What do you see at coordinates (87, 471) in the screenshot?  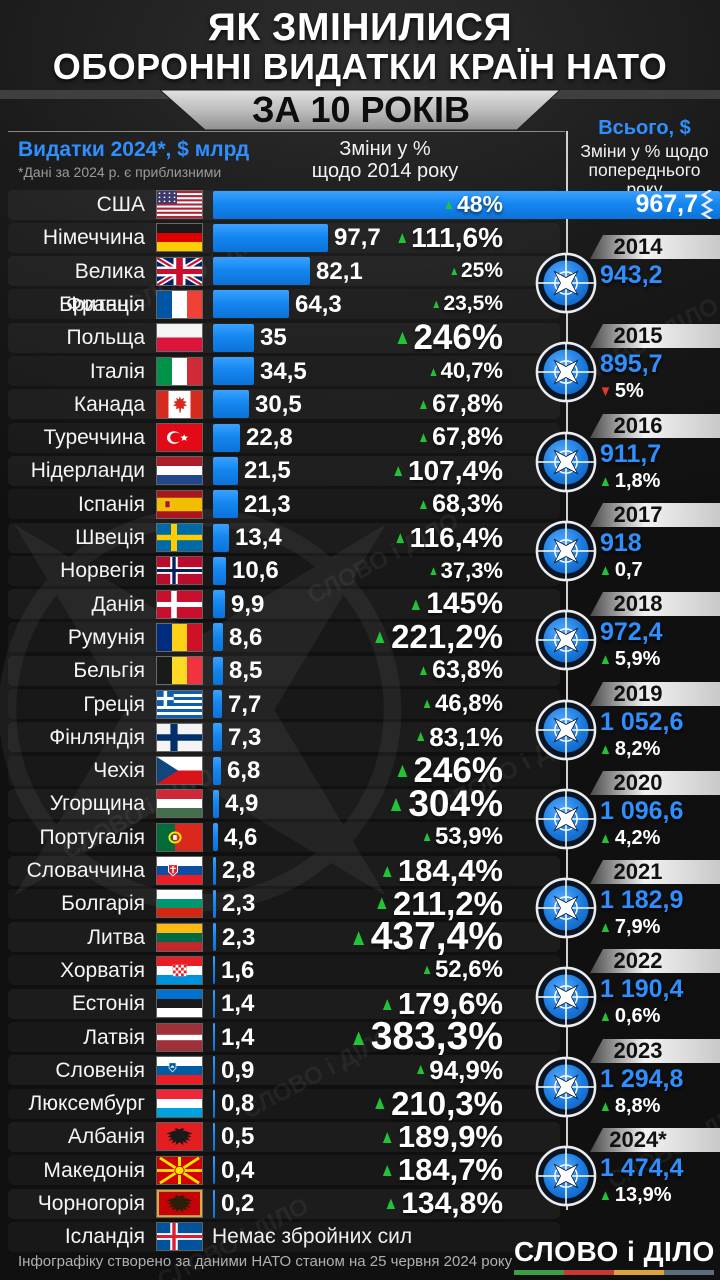 I see `country-label: Нідерланди` at bounding box center [87, 471].